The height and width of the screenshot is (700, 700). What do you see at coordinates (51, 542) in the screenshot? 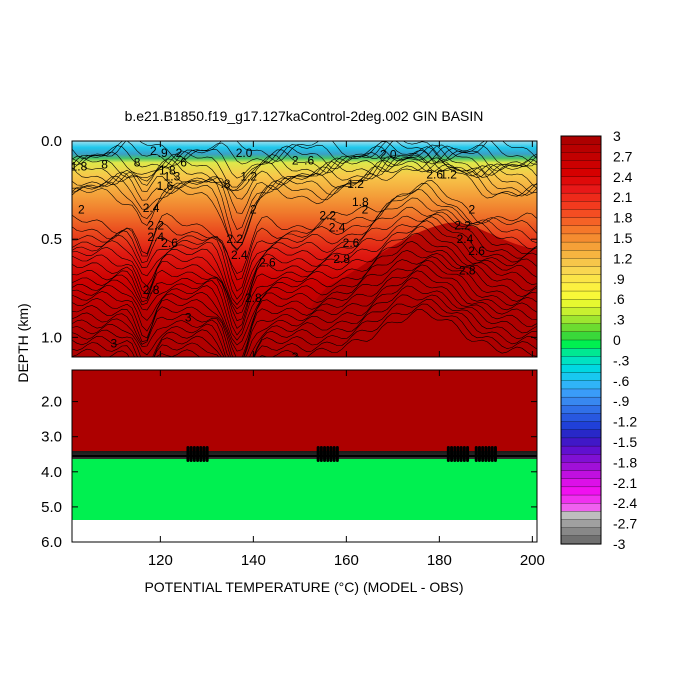
I see `y-tick-label: 6.0` at bounding box center [51, 542].